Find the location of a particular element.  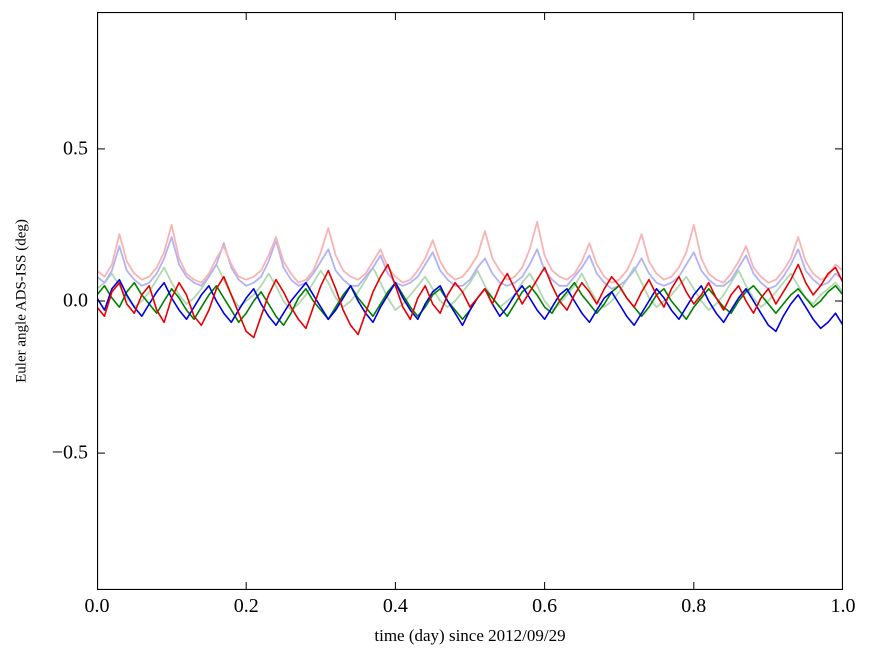

series-line-light-red is located at coordinates (470, 252).